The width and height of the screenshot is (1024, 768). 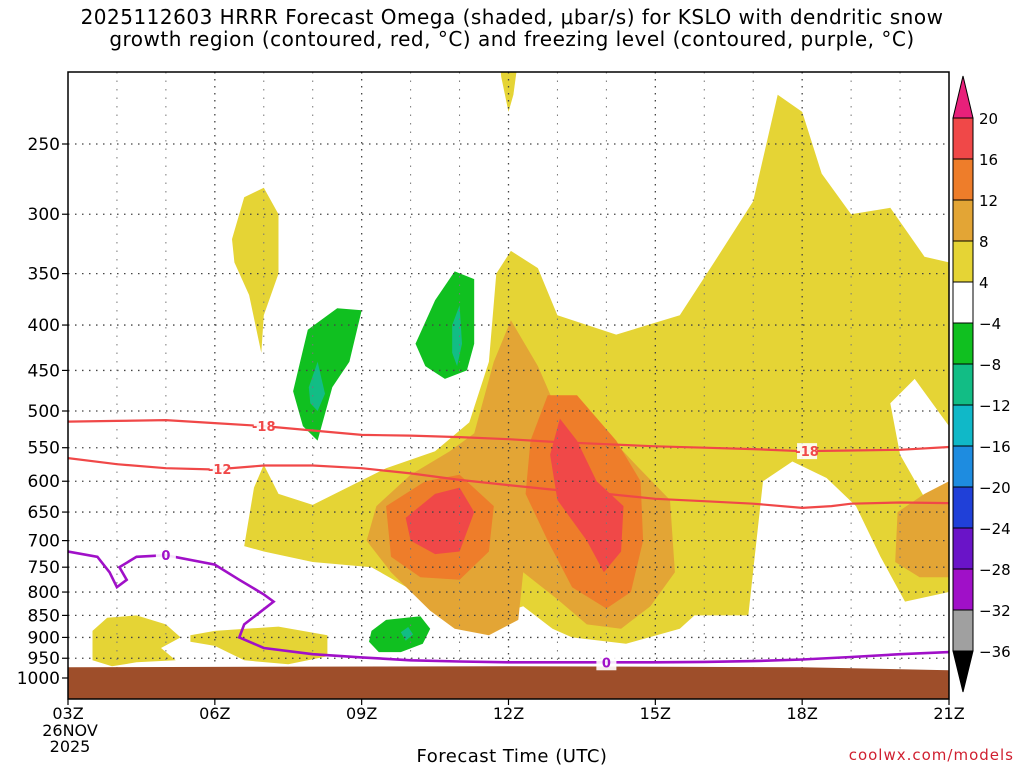 I want to click on y-tick-label-250: 250, so click(x=44, y=145).